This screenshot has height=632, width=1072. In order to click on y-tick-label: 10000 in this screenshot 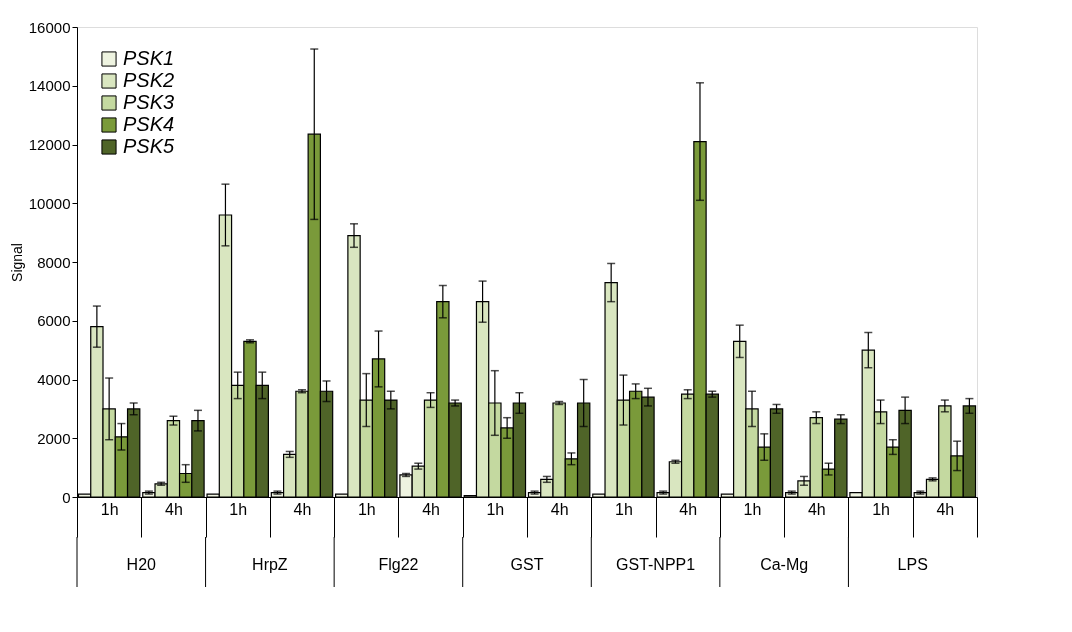, I will do `click(49, 203)`.